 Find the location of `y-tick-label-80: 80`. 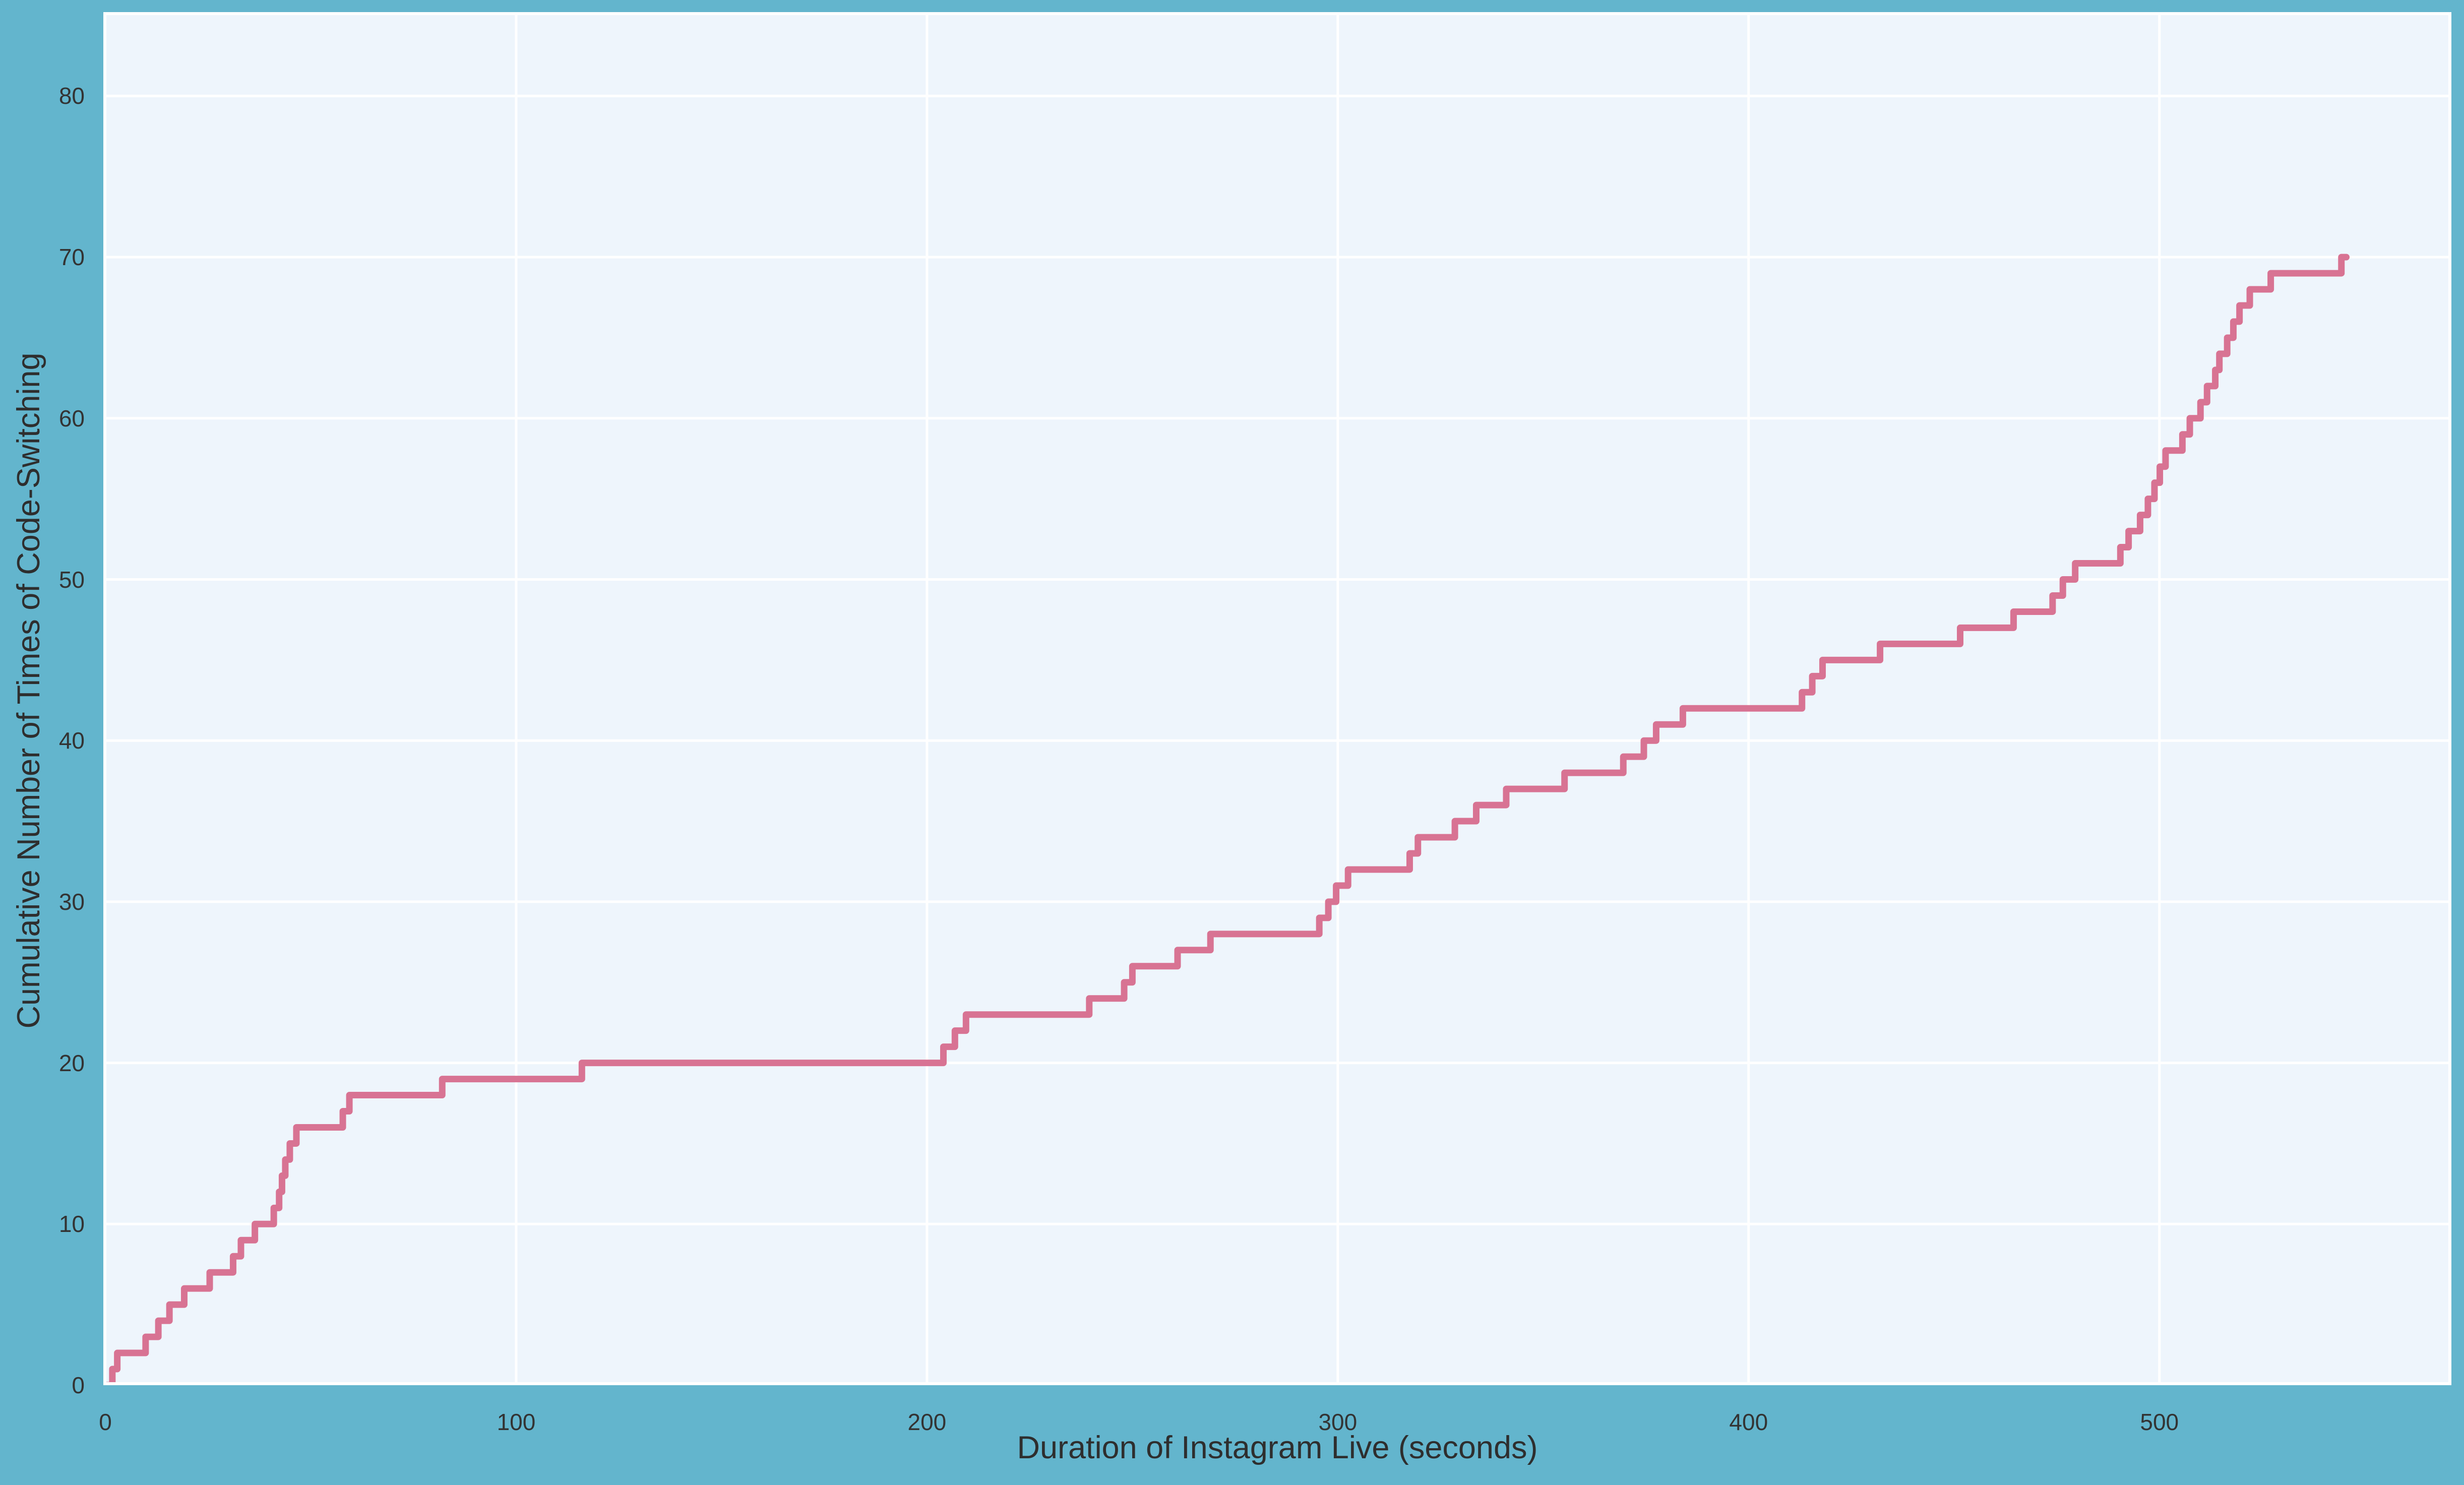

y-tick-label-80: 80 is located at coordinates (71, 96).